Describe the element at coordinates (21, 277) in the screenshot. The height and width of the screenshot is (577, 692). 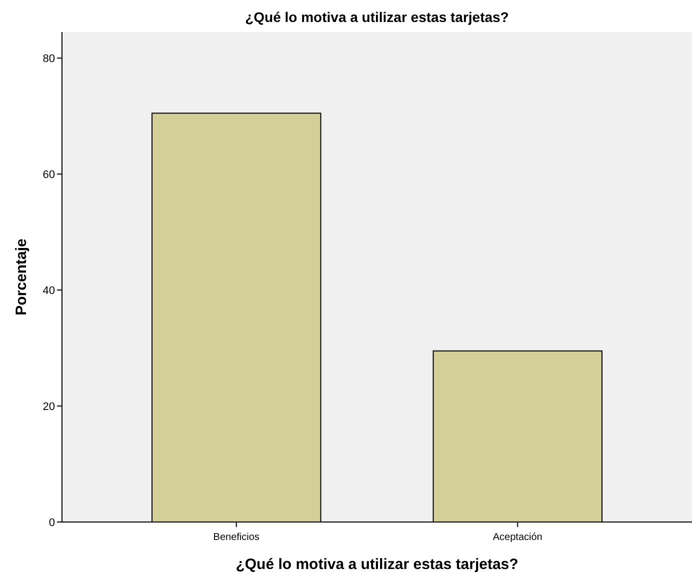
I see `y-axis-title: Porcentaje` at that location.